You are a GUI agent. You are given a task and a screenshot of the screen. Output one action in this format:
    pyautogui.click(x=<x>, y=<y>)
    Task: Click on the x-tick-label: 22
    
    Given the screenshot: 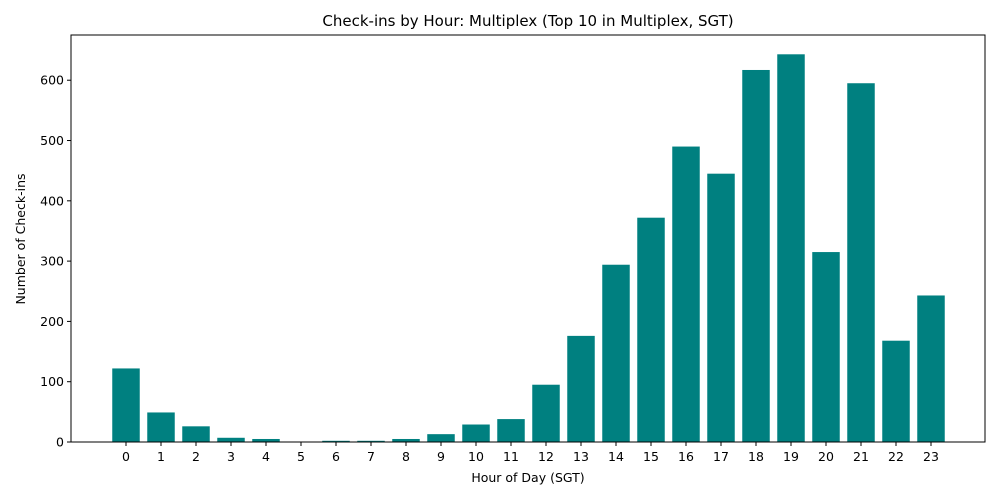 What is the action you would take?
    pyautogui.click(x=896, y=456)
    